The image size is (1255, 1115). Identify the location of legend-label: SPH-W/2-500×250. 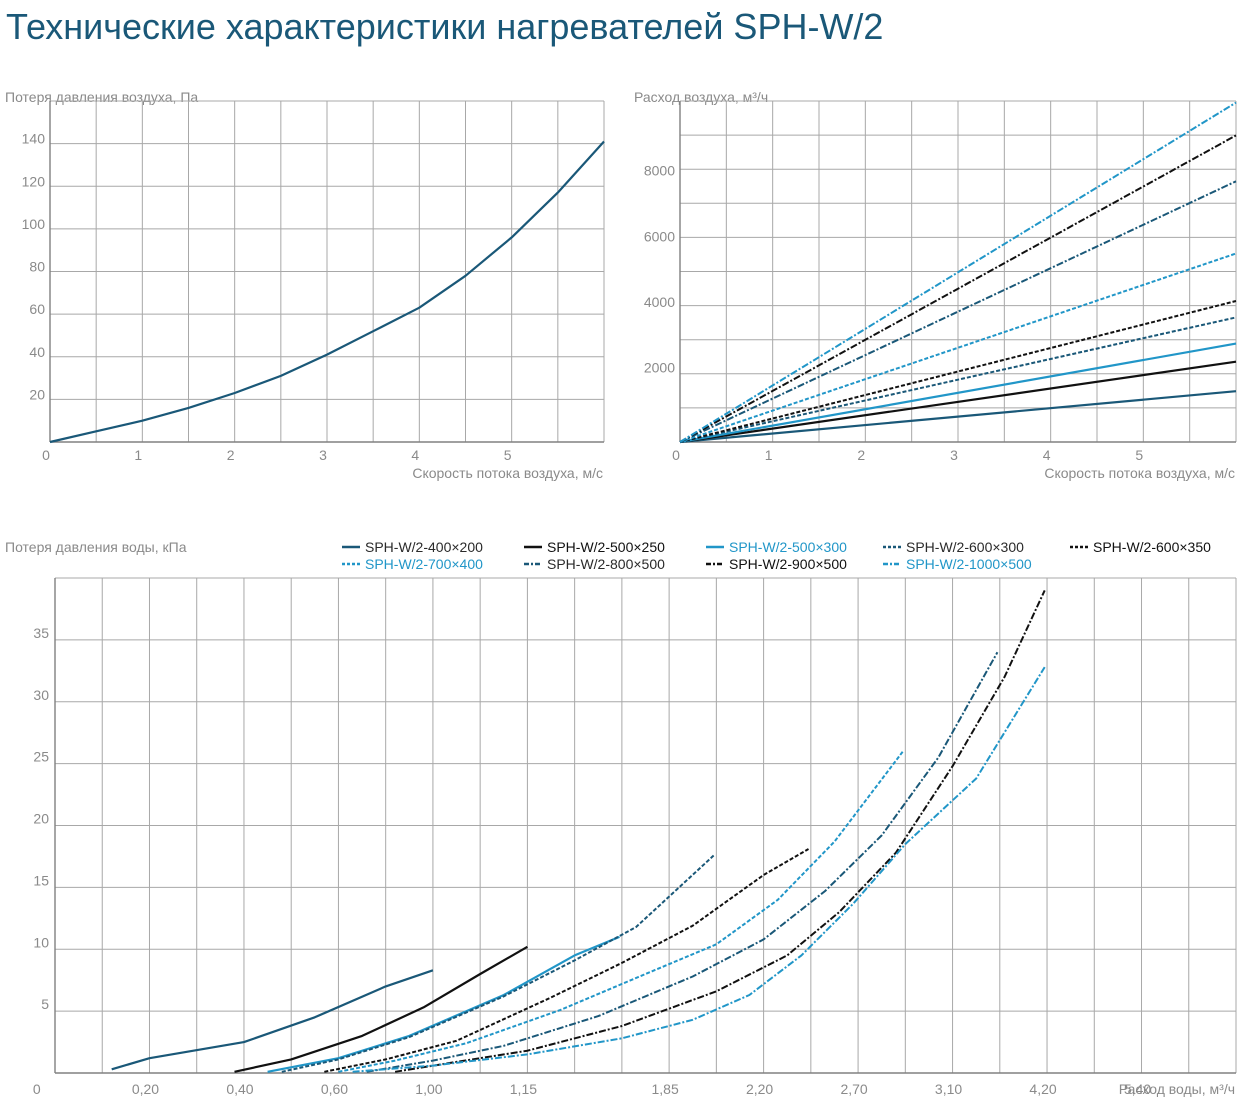
(606, 547).